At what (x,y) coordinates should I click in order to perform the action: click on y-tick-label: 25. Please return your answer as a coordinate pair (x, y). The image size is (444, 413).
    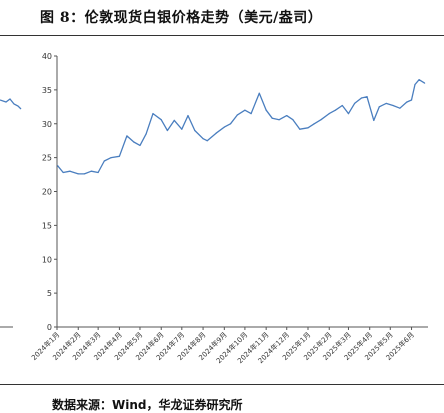
    Looking at the image, I should click on (47, 158).